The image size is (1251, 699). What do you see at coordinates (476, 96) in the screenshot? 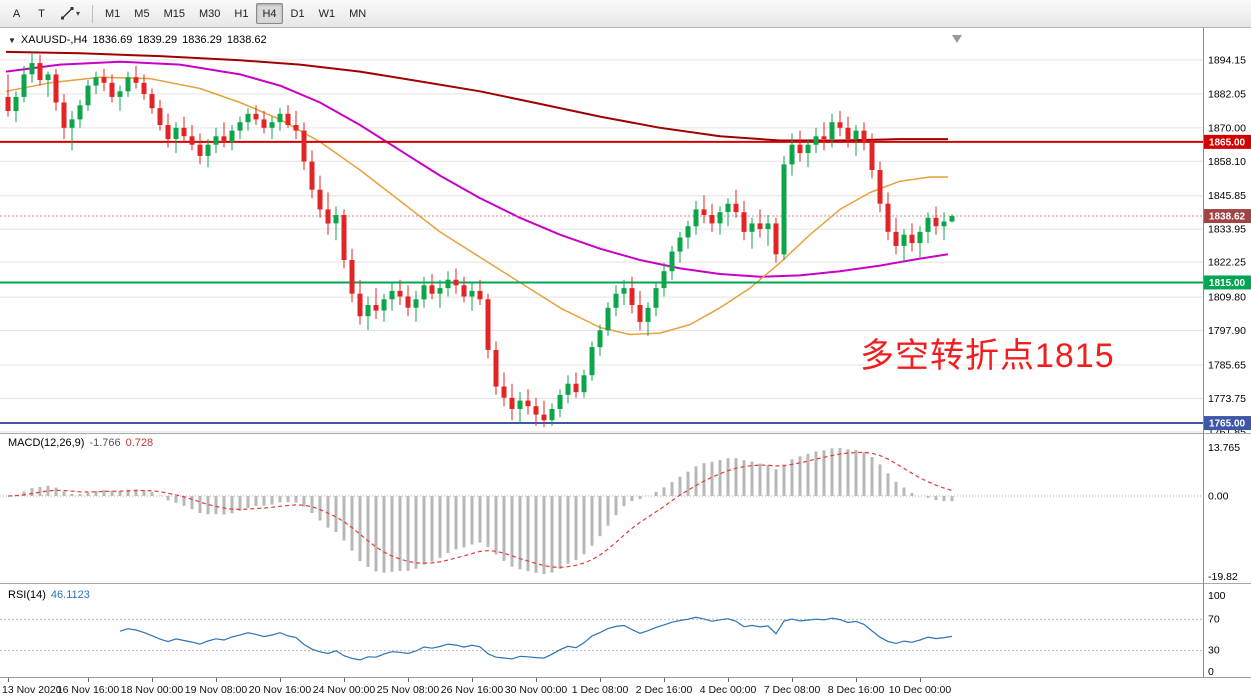
I see `ma-slow-line` at bounding box center [476, 96].